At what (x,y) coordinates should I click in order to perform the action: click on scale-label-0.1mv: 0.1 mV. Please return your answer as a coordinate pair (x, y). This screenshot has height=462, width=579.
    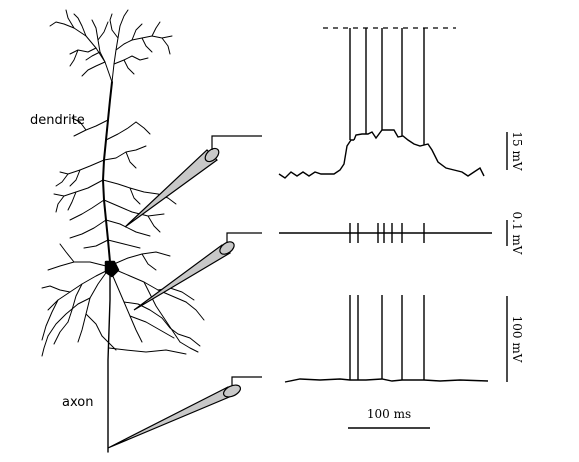
    Looking at the image, I should click on (517, 233).